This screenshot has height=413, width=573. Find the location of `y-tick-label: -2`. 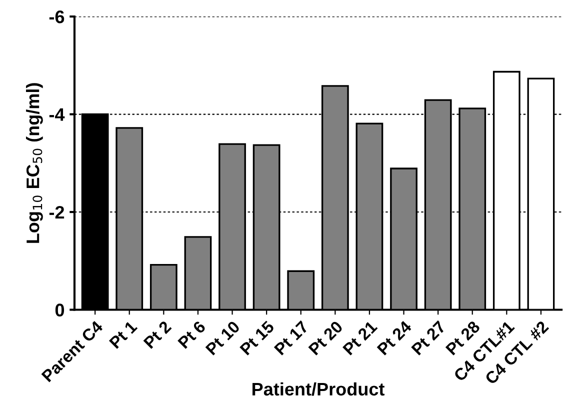

y-tick-label: -2 is located at coordinates (56, 212).